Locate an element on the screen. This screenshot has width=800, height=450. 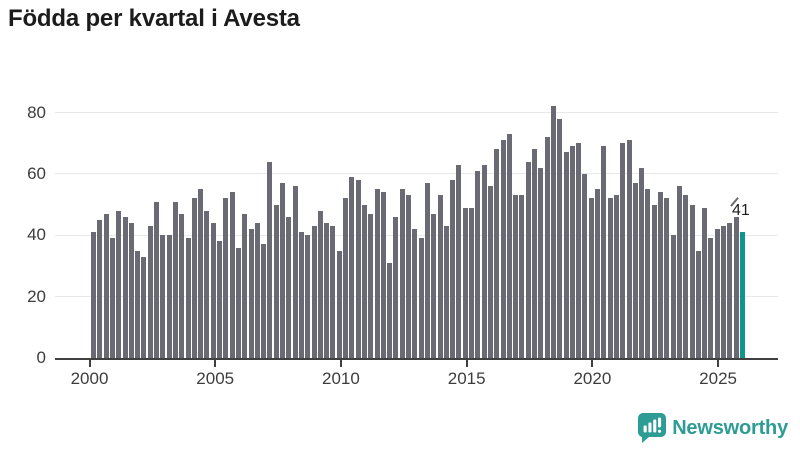
y-axis-tick-label: 60 is located at coordinates (36, 173).